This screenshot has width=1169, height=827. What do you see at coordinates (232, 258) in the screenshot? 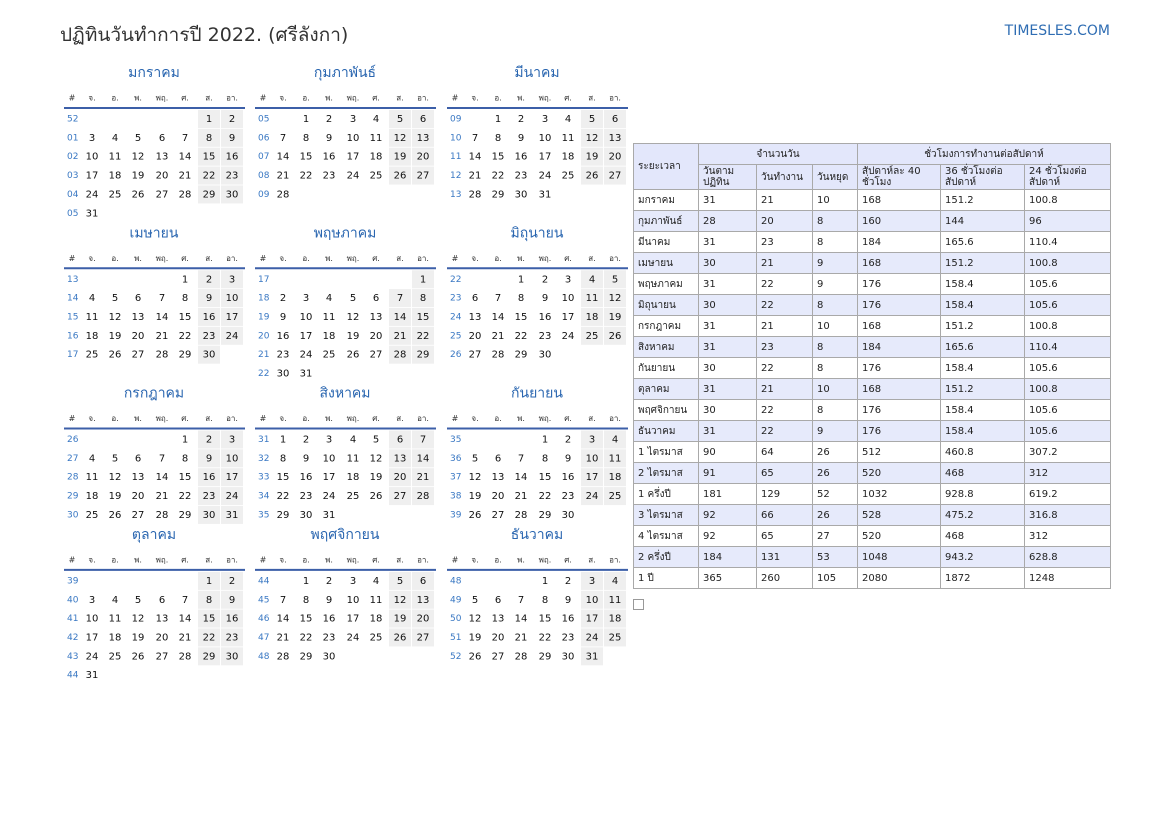
I see `weekday-header: อา.` at bounding box center [232, 258].